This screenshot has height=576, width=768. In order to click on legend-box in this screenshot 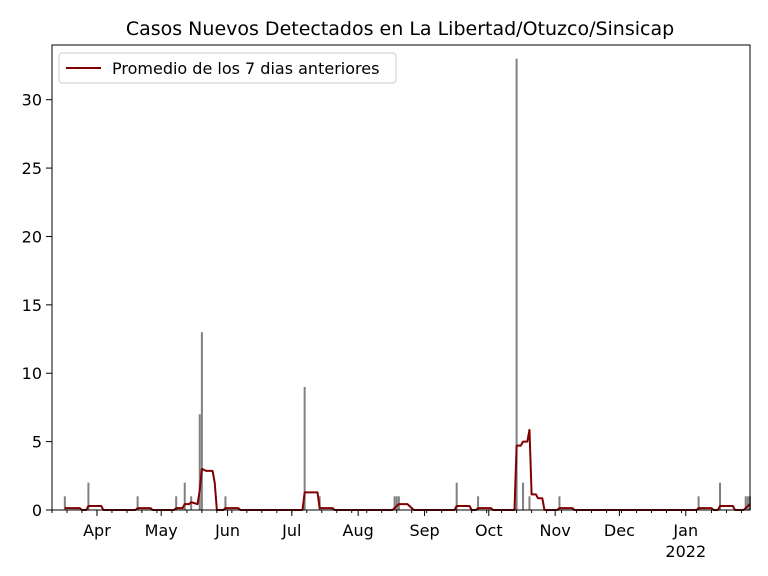, I will do `click(227, 68)`.